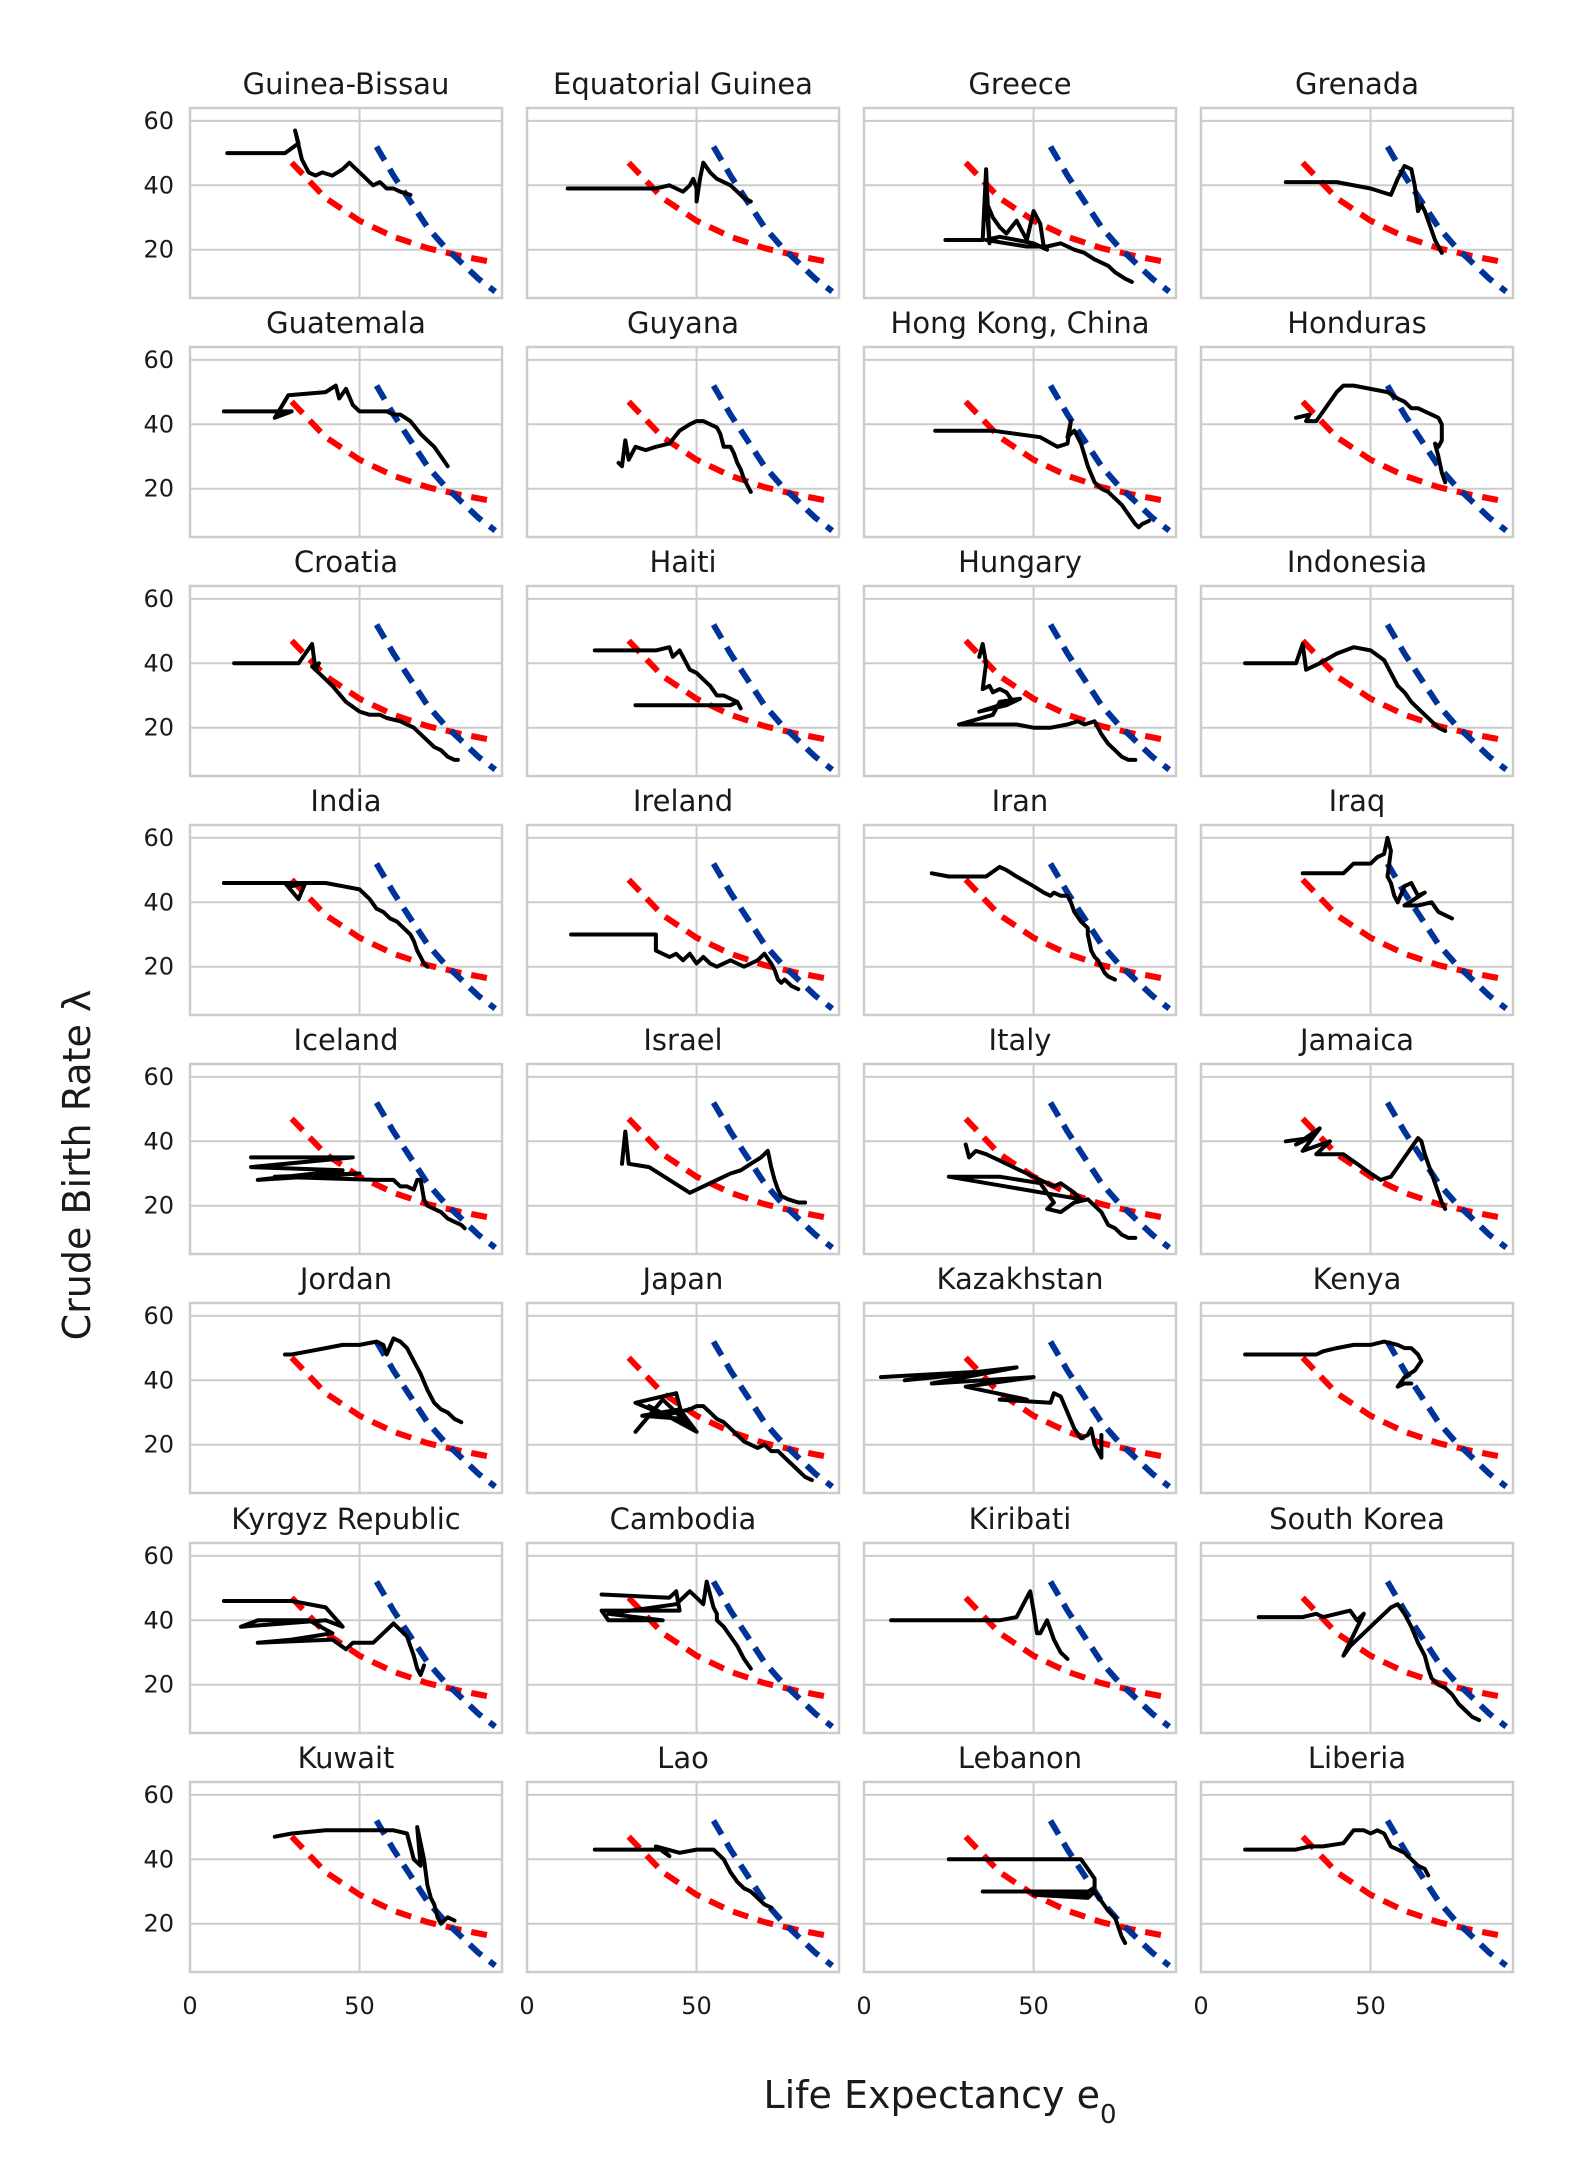 The image size is (1578, 2169). I want to click on panel: Japan, so click(683, 1378).